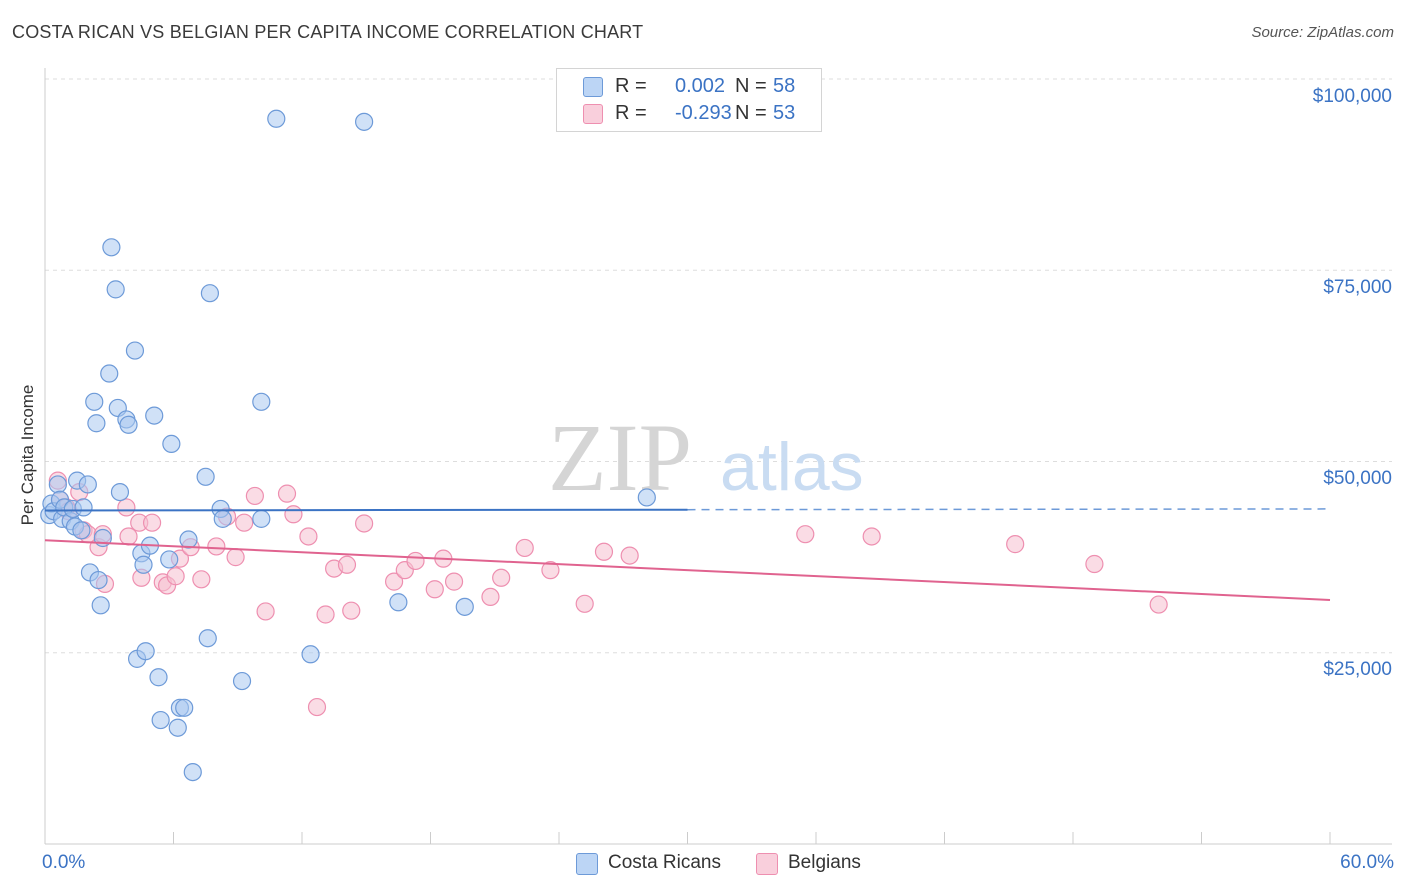 This screenshot has width=1406, height=892. Describe the element at coordinates (1367, 862) in the screenshot. I see `x-tick-label-max: 60.0%` at that location.